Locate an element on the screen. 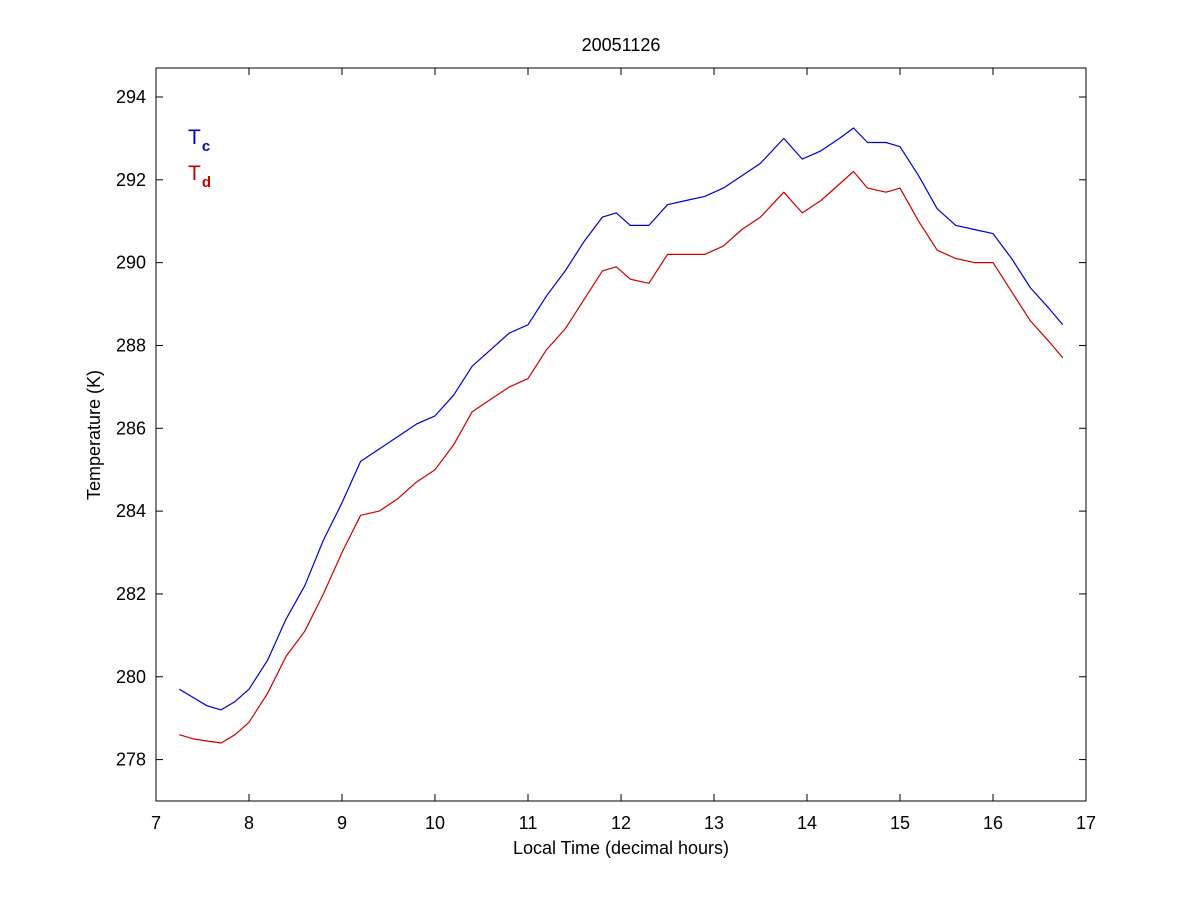  x-tick-label: 11 is located at coordinates (528, 823).